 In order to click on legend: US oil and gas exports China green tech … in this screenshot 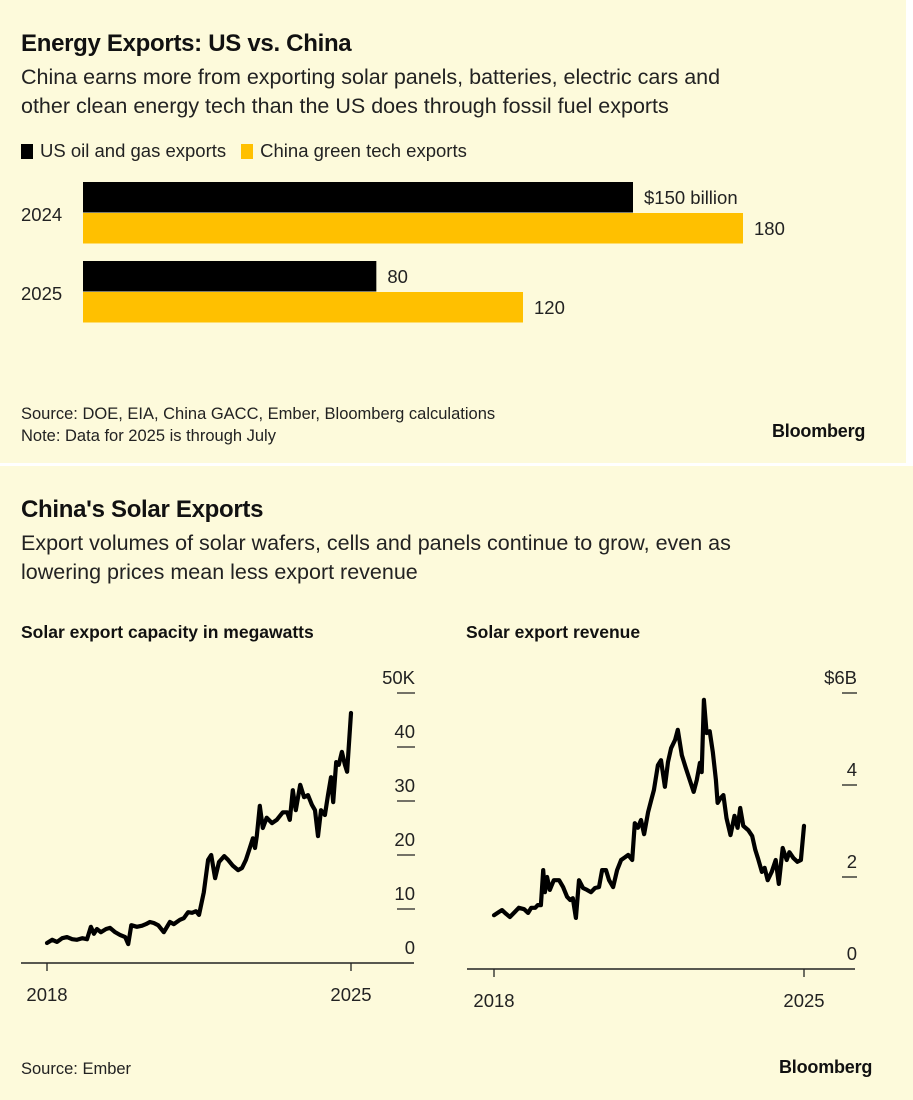, I will do `click(251, 151)`.